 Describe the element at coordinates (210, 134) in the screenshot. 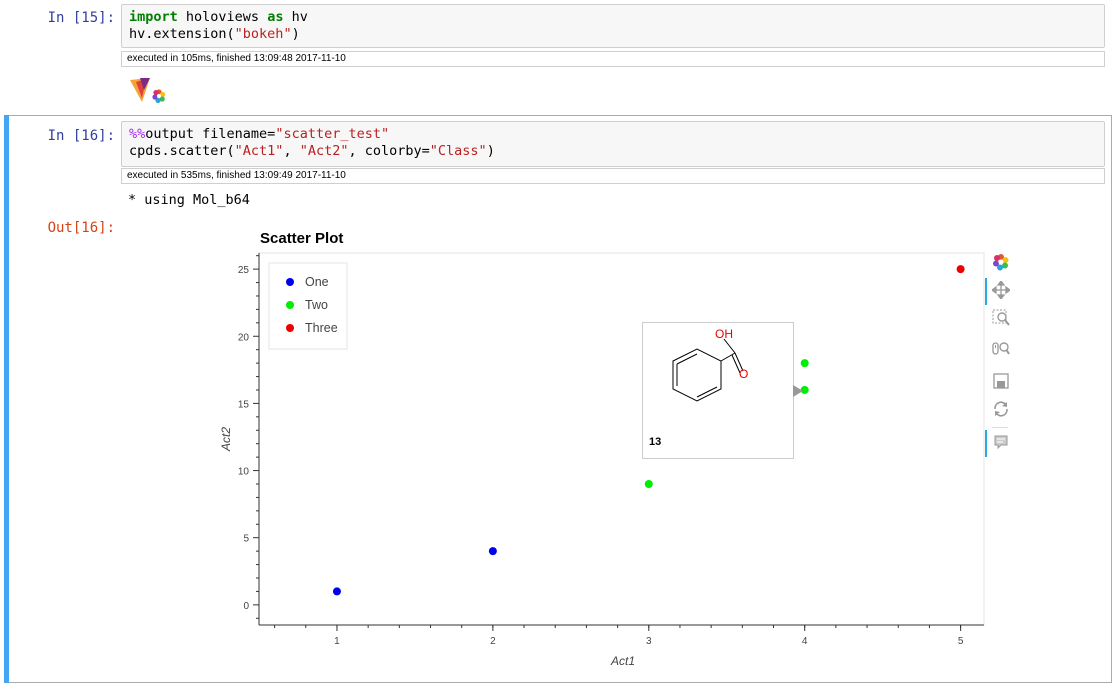

I see `code-text: output filename=` at that location.